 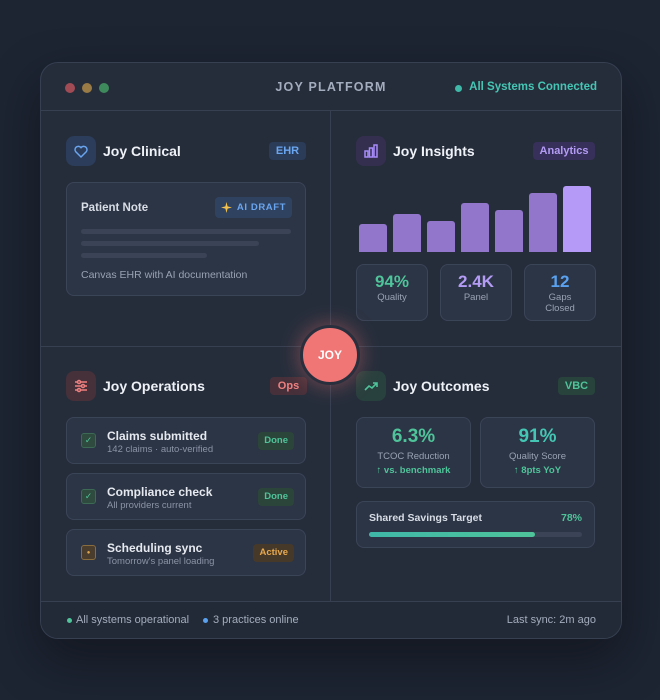 I want to click on header-title: JOY PLATFORM, so click(x=331, y=87).